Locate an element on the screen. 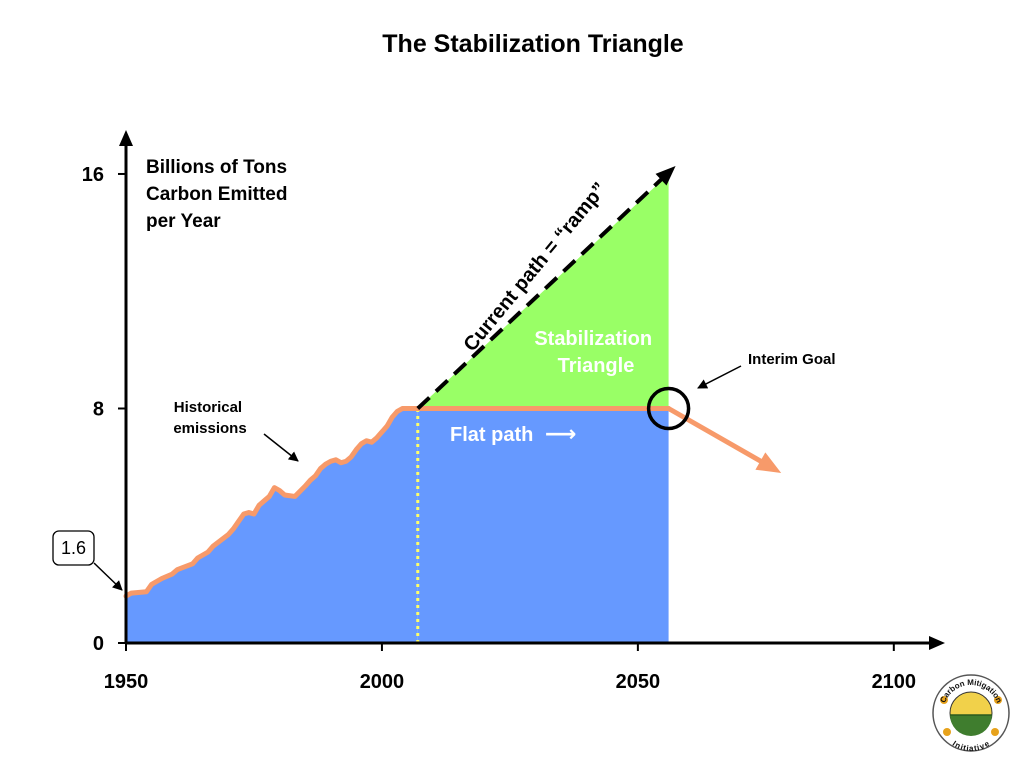  triangle-label-line-2: Triangle is located at coordinates (596, 366).